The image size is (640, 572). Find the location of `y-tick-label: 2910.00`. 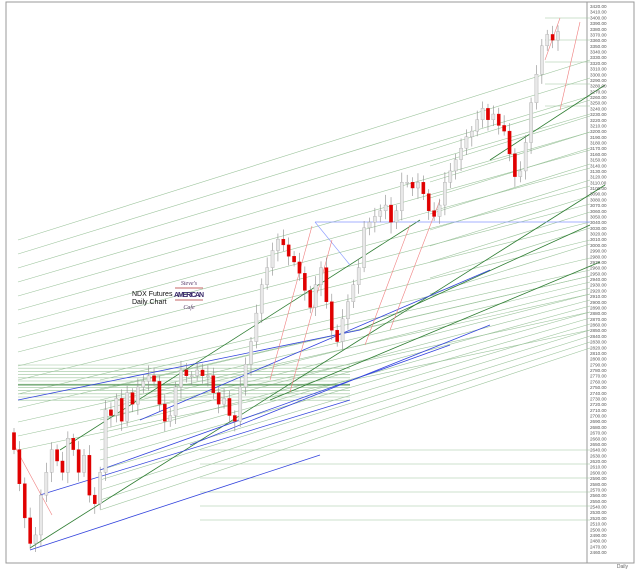

y-tick-label: 2910.00 is located at coordinates (598, 296).